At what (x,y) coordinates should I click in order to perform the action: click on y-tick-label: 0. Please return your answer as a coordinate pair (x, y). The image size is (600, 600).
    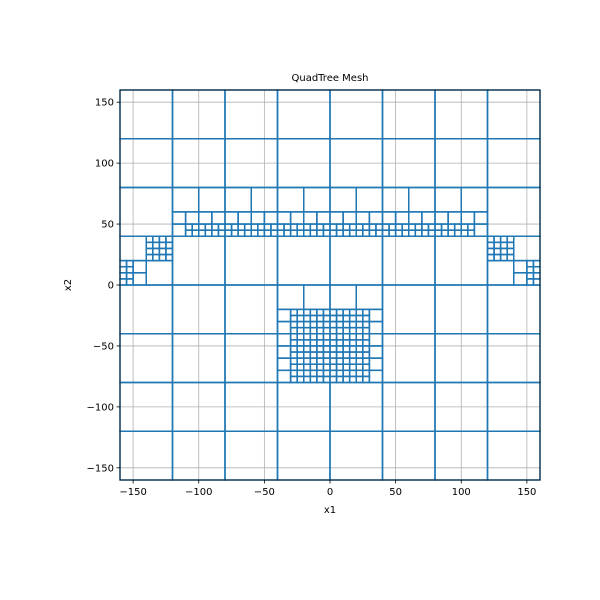
    Looking at the image, I should click on (111, 286).